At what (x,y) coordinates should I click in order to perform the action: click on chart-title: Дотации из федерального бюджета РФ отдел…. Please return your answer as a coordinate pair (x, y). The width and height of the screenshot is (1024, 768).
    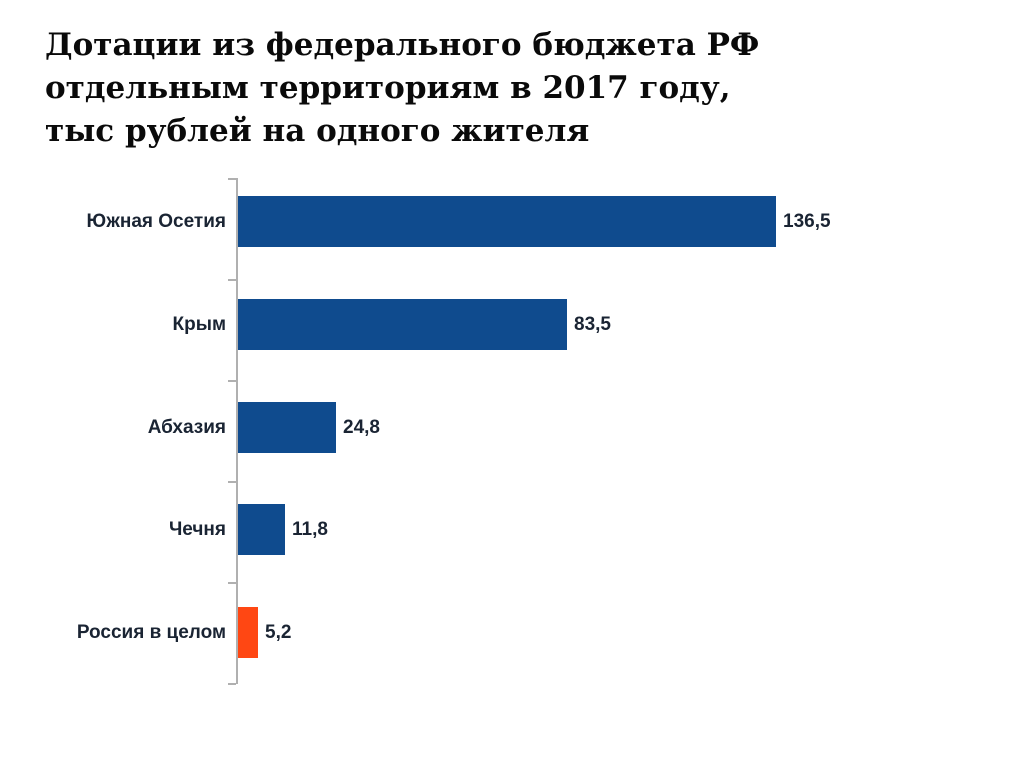
    Looking at the image, I should click on (402, 88).